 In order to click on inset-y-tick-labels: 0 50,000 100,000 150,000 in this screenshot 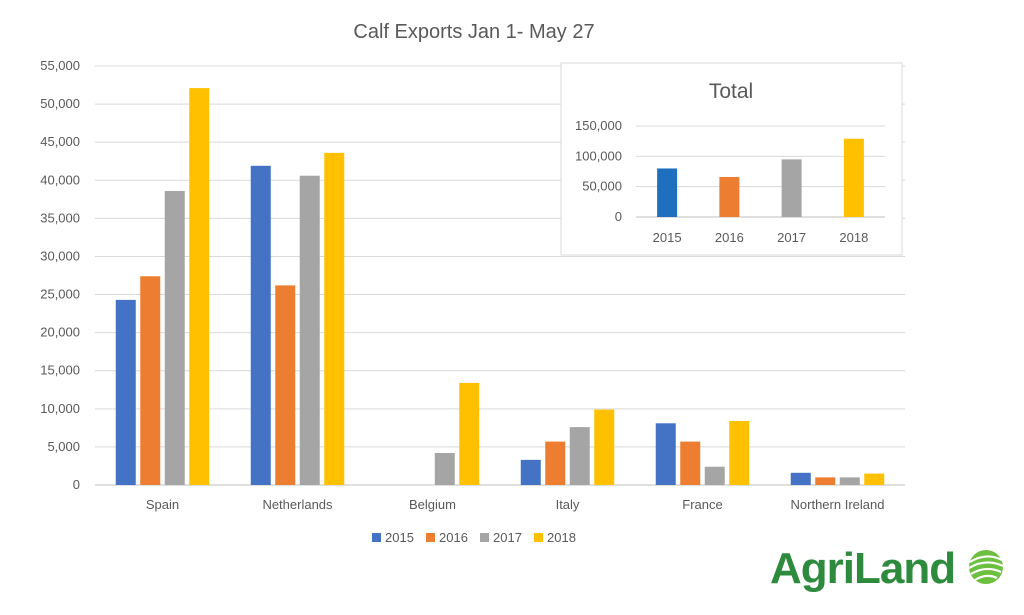, I will do `click(598, 171)`.